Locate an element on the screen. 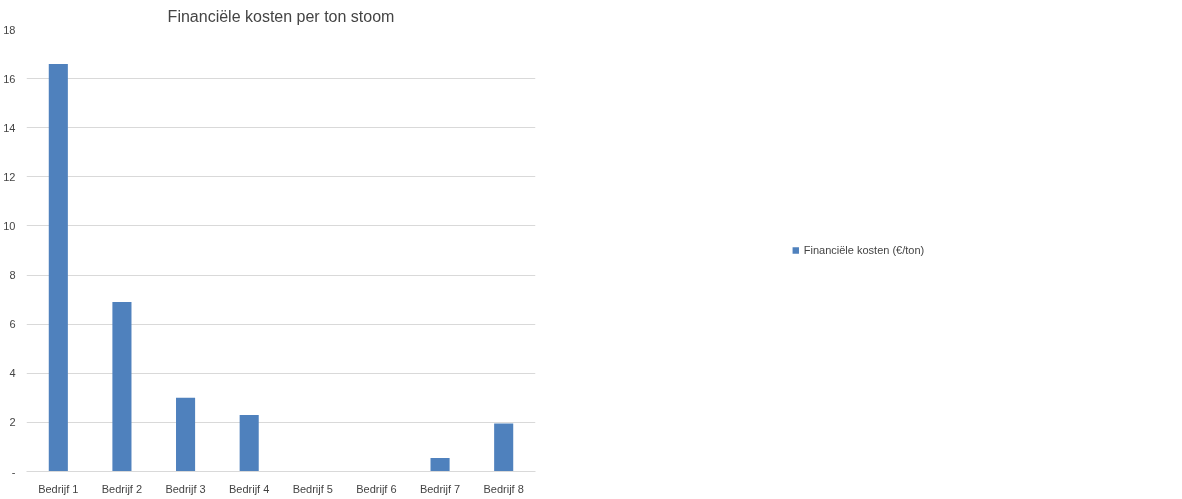 This screenshot has width=1182, height=499. x-tick-label: Bedrijf 2 is located at coordinates (122, 488).